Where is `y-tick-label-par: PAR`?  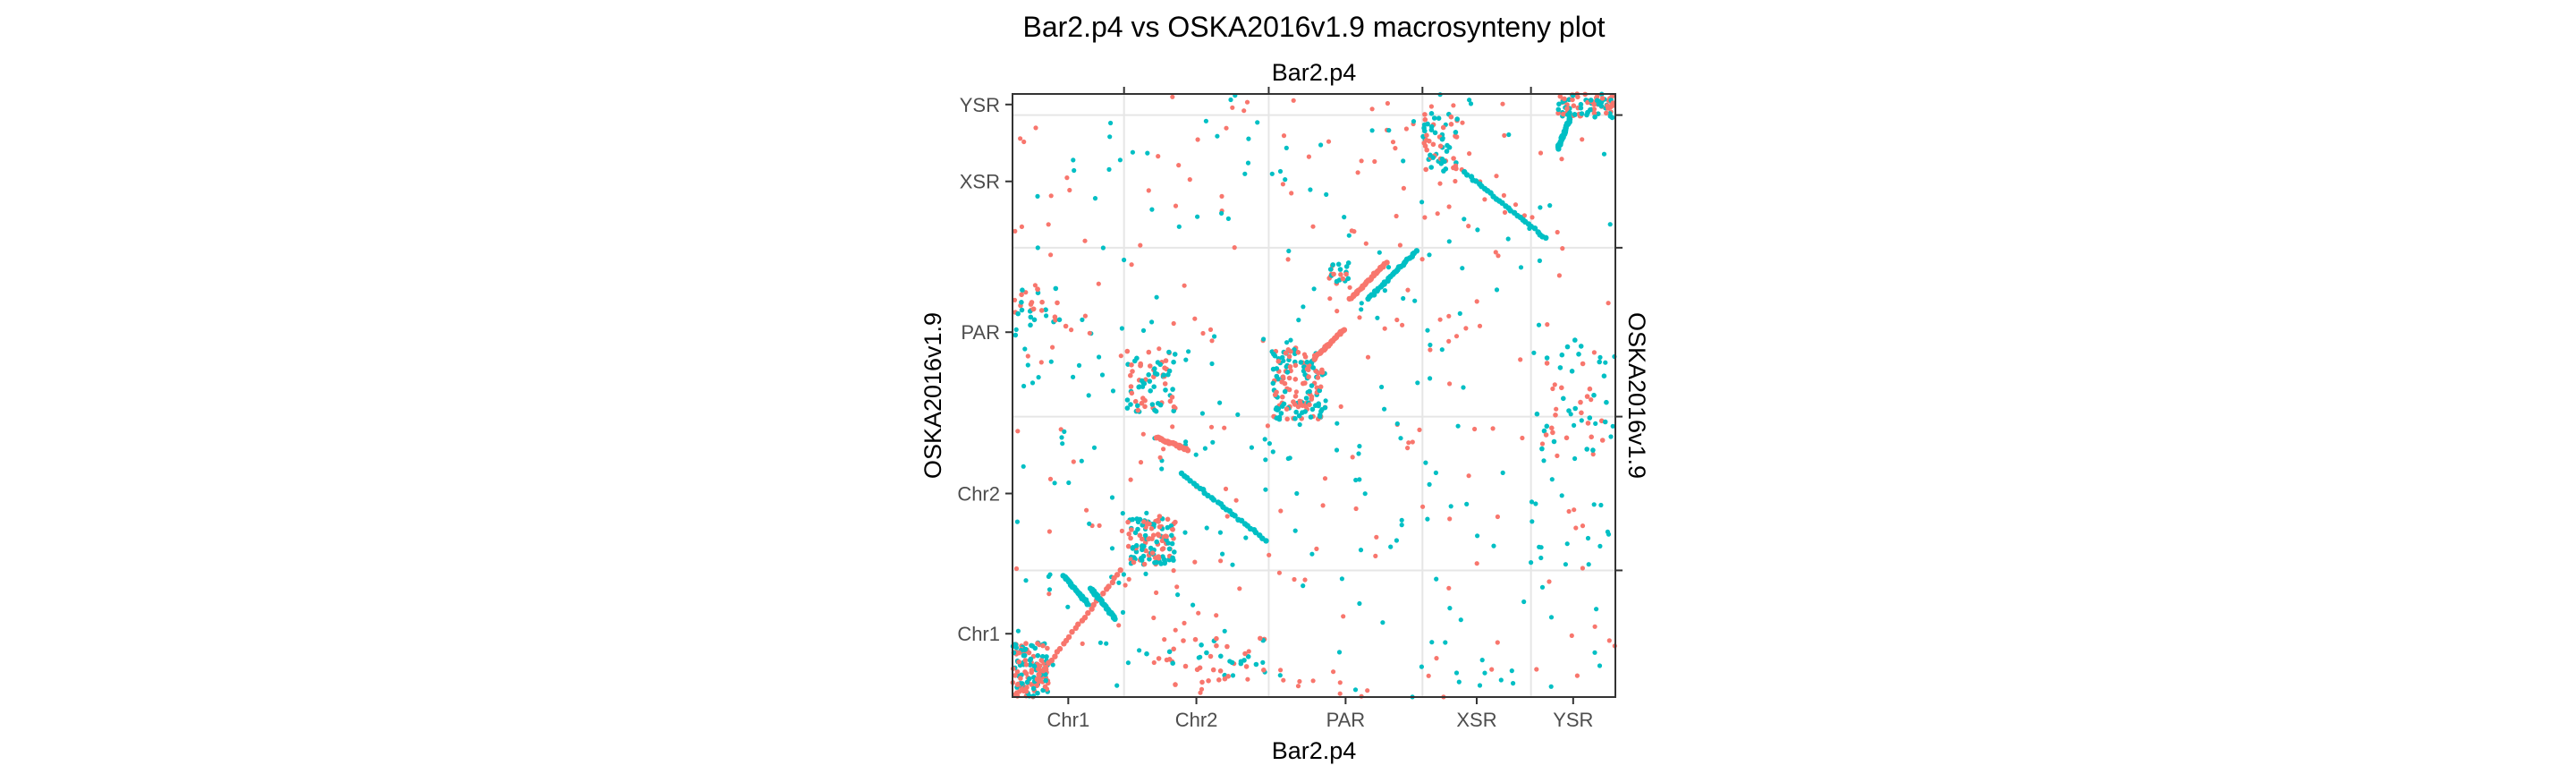 y-tick-label-par: PAR is located at coordinates (980, 332).